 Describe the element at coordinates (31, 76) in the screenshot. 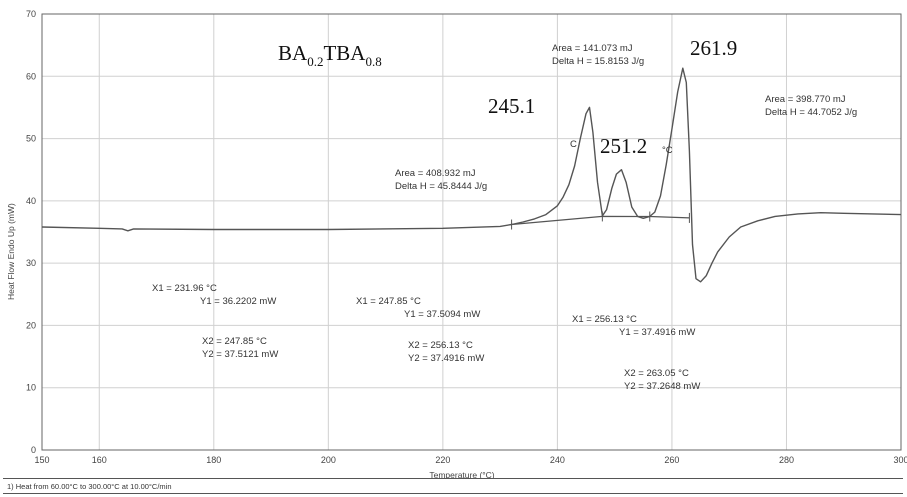

I see `y-tick-label: 60` at that location.